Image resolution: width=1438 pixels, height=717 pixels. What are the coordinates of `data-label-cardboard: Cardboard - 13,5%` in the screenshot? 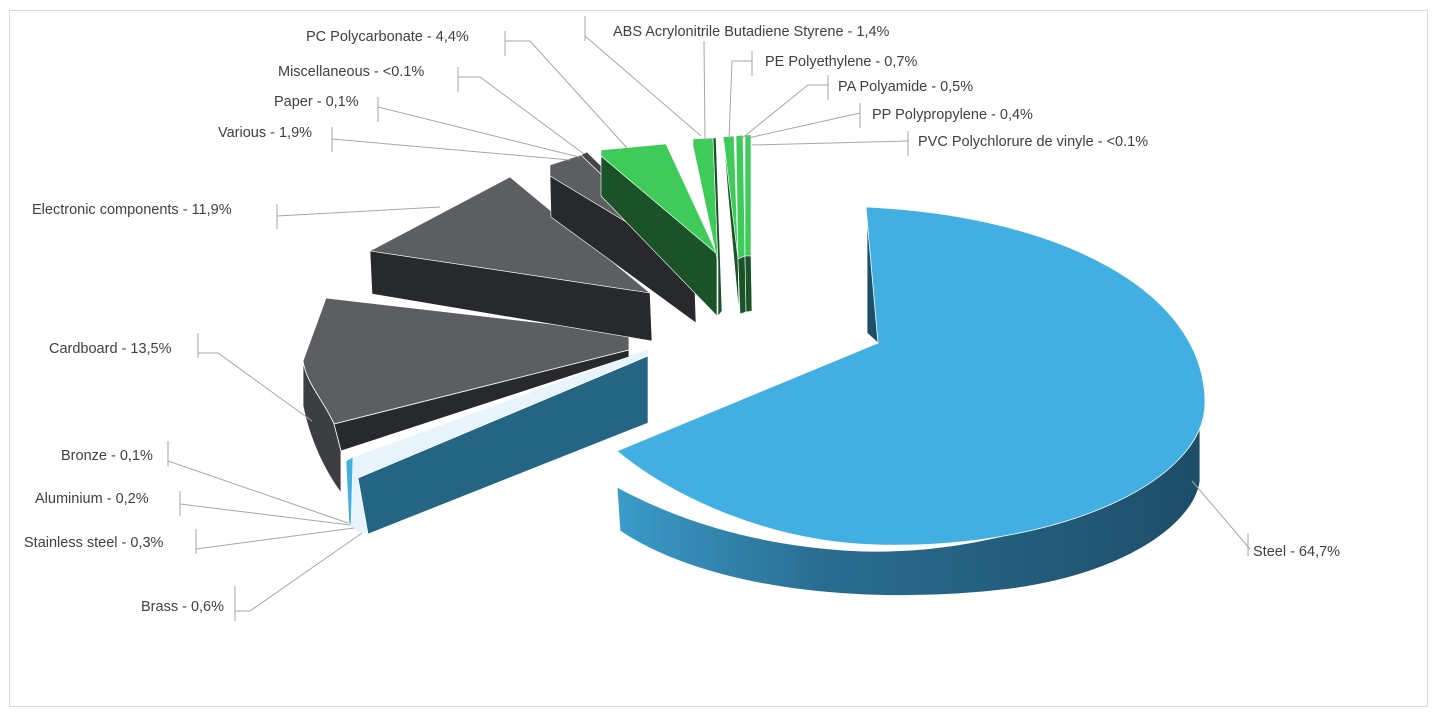 It's located at (110, 349).